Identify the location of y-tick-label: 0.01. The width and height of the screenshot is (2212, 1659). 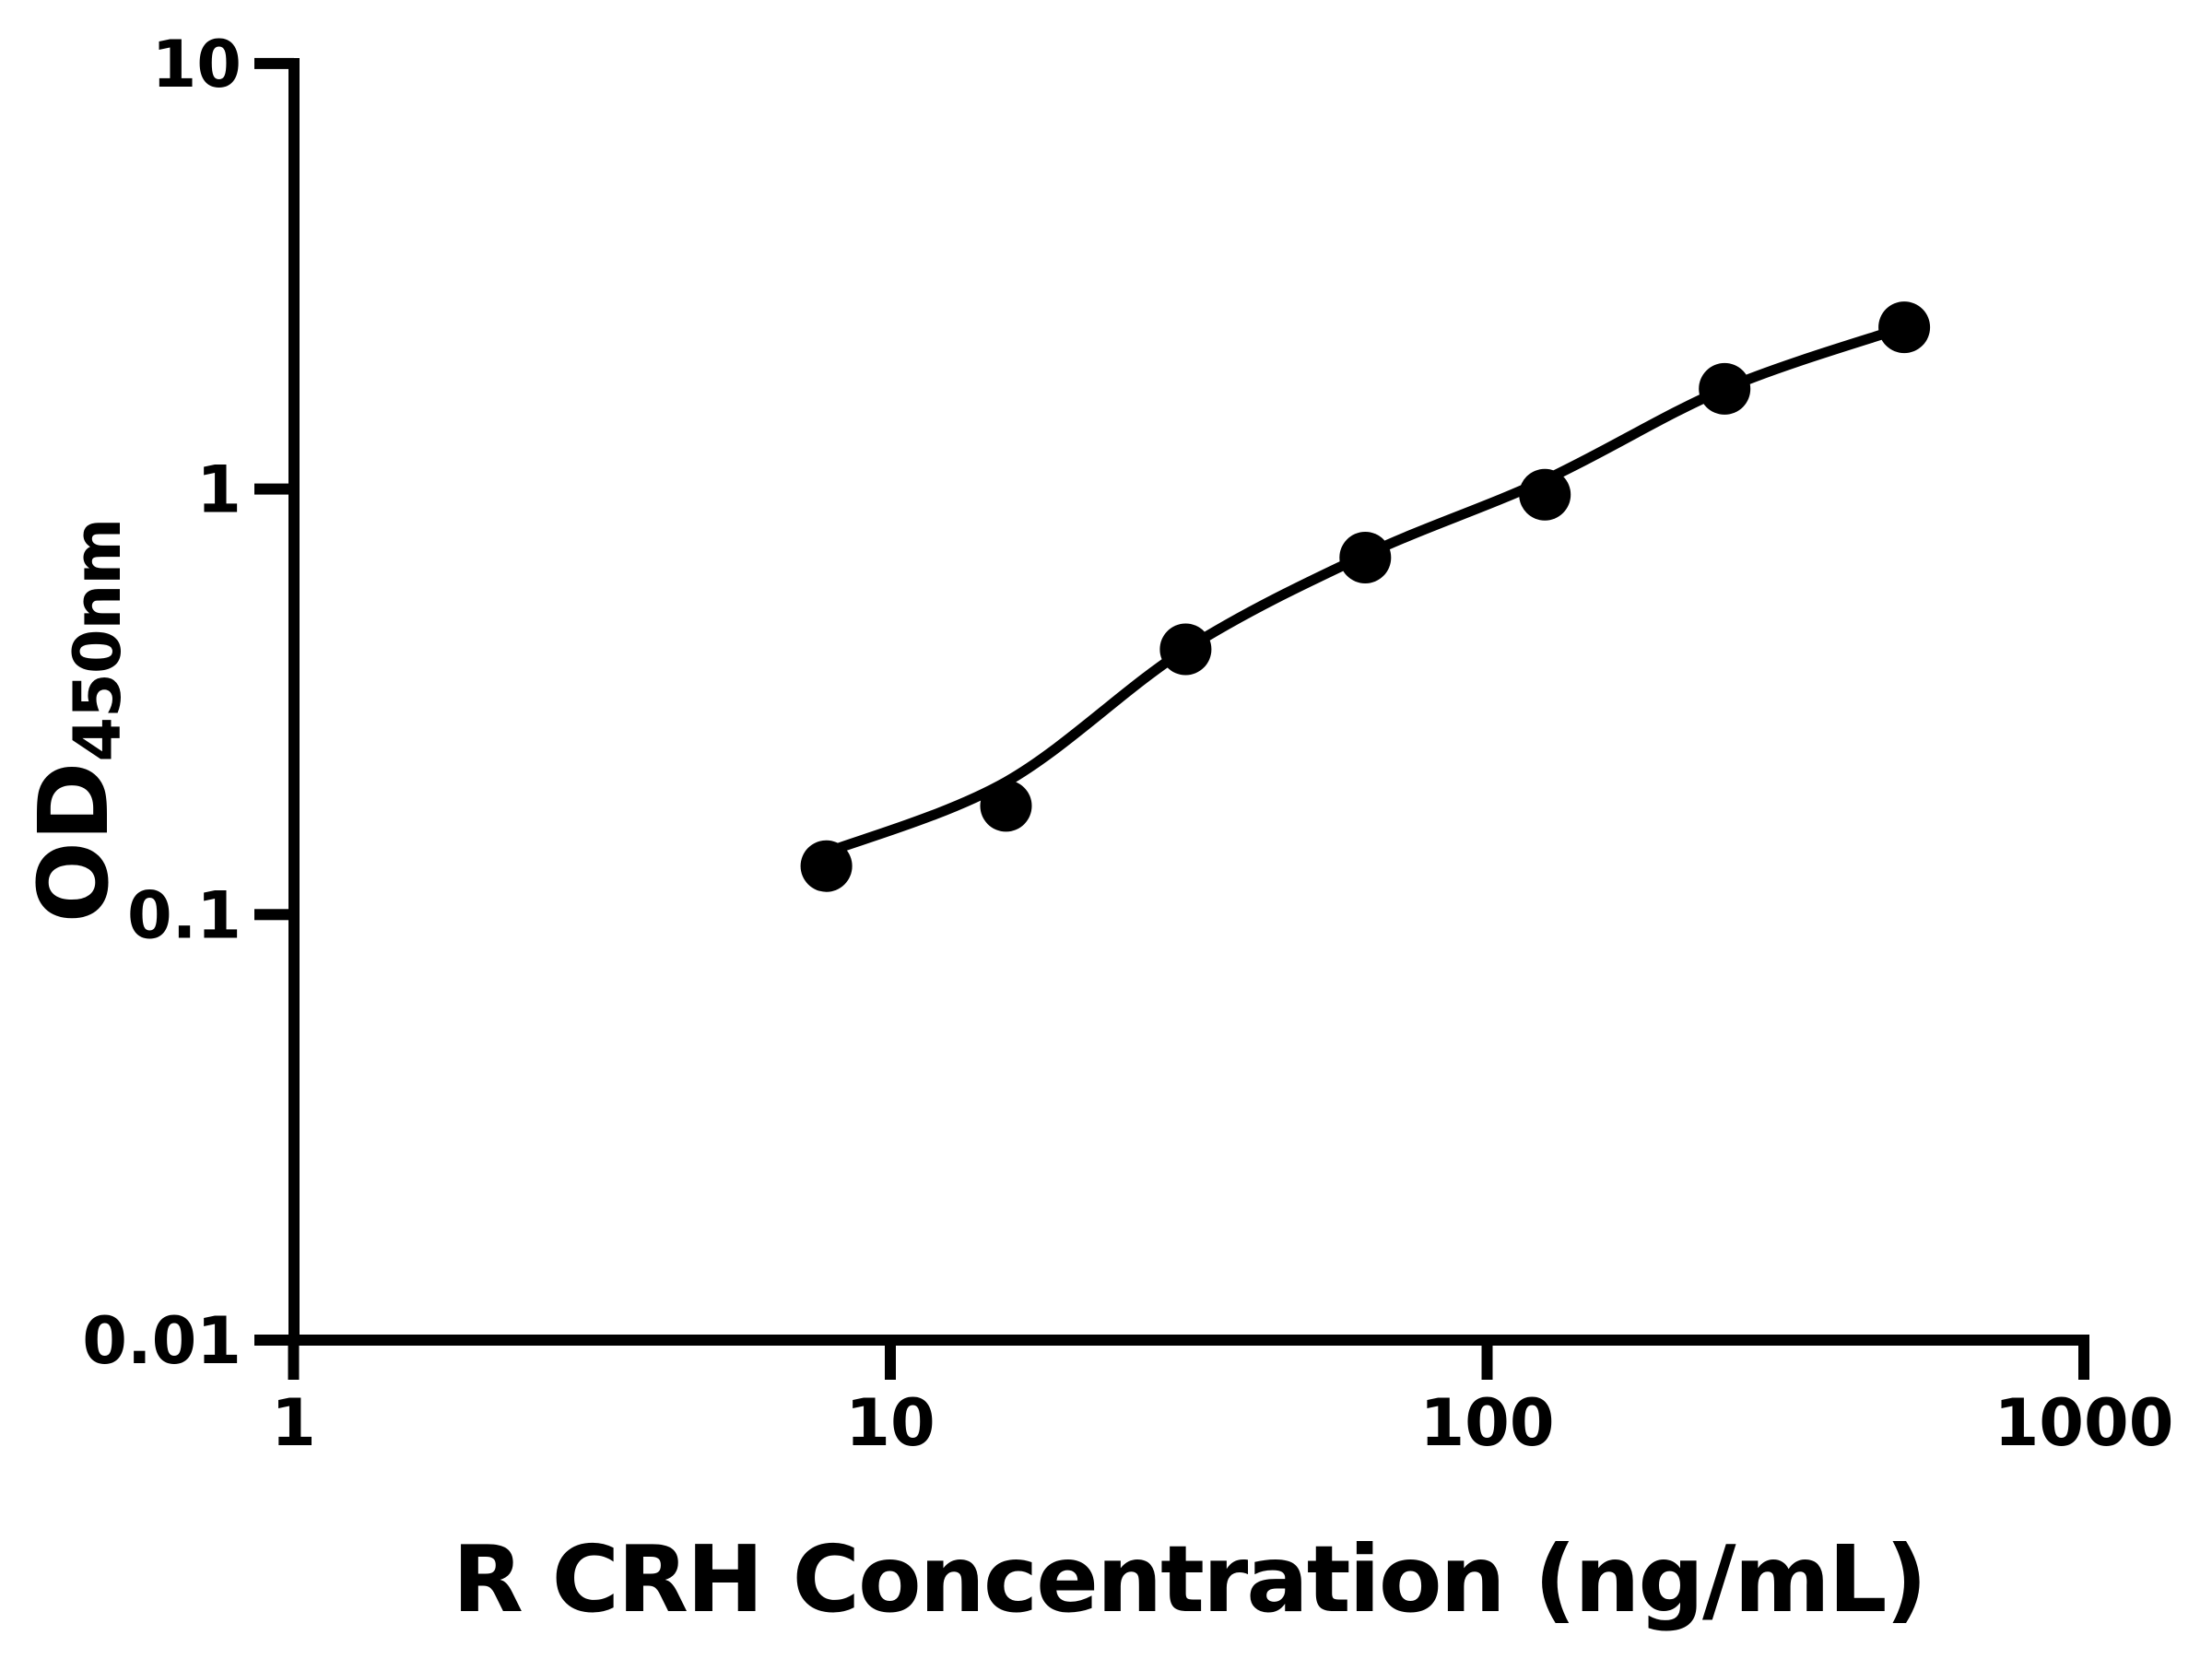
(161, 1341).